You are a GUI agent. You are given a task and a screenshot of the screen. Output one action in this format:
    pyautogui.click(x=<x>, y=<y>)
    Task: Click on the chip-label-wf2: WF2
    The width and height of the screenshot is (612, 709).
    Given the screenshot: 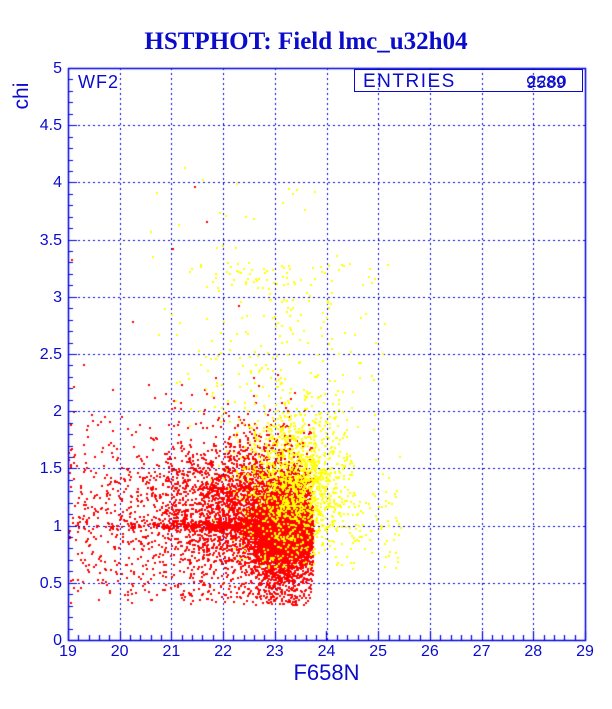 What is the action you would take?
    pyautogui.click(x=98, y=82)
    